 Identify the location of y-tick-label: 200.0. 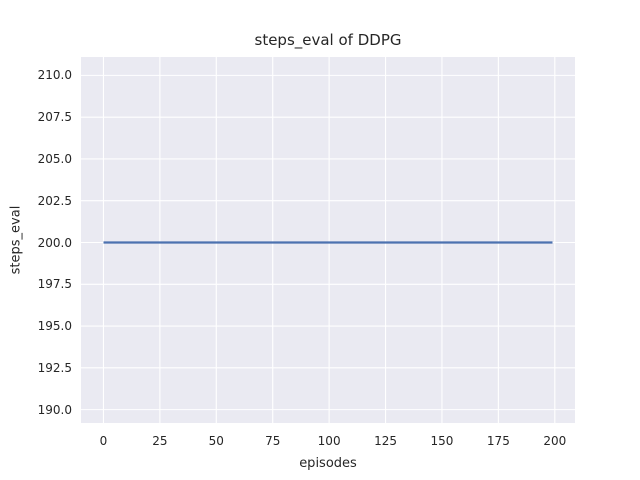
(54, 242).